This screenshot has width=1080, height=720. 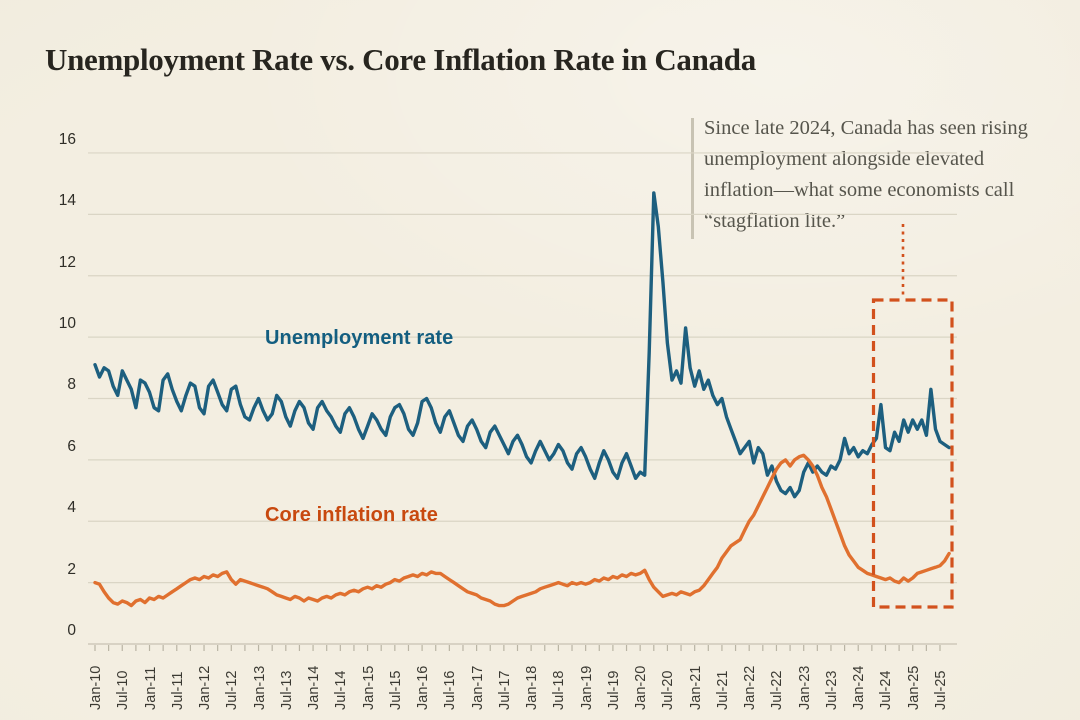 What do you see at coordinates (71, 630) in the screenshot?
I see `y-axis-label: 0` at bounding box center [71, 630].